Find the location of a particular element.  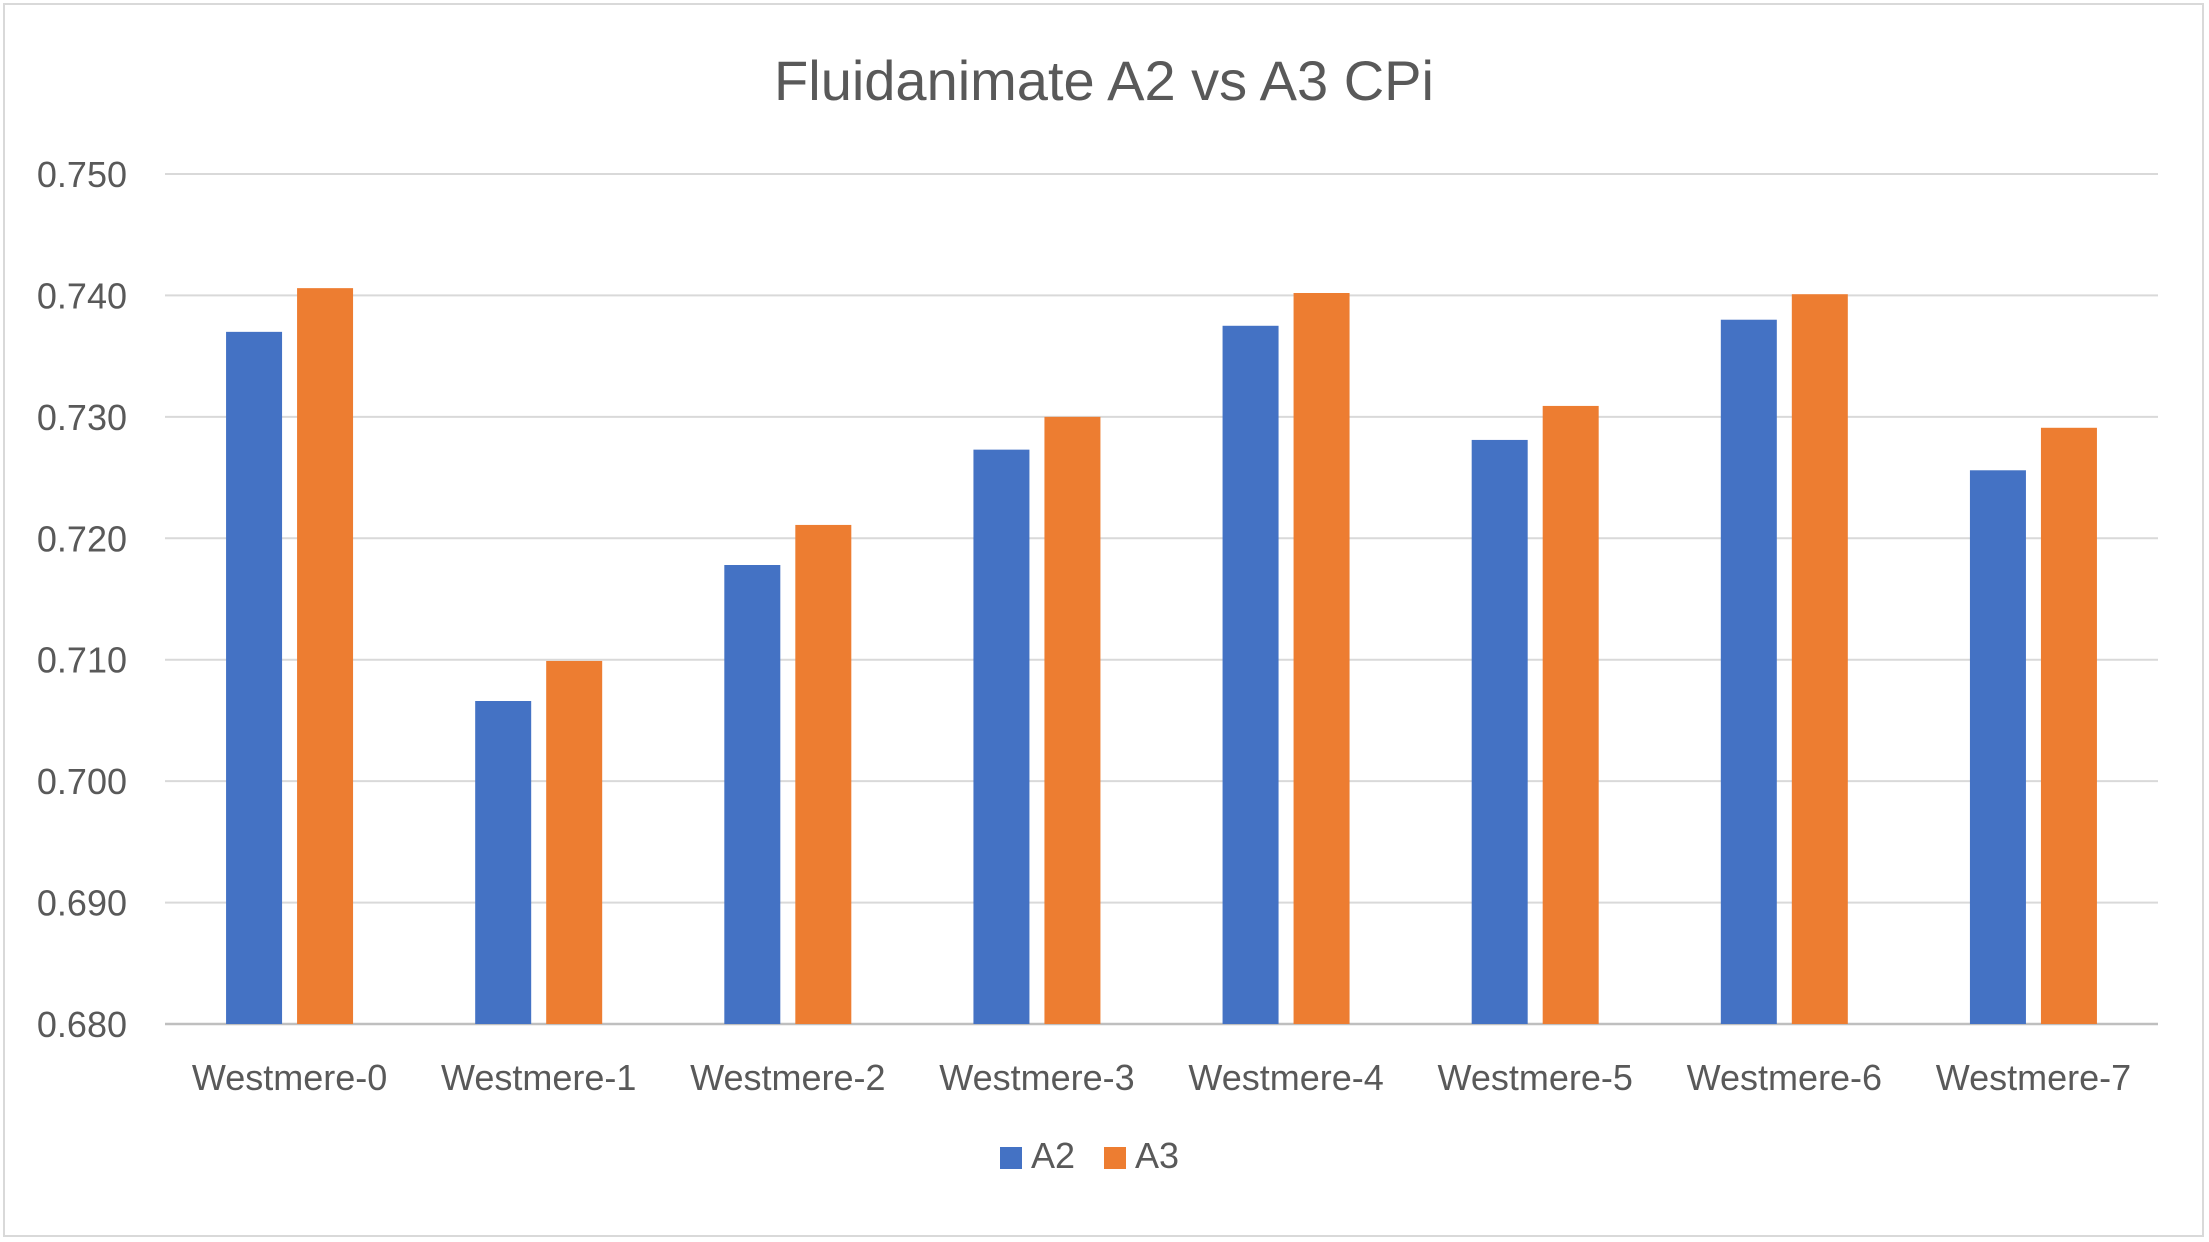

x-tick-label: Westmere-0 is located at coordinates (289, 1077).